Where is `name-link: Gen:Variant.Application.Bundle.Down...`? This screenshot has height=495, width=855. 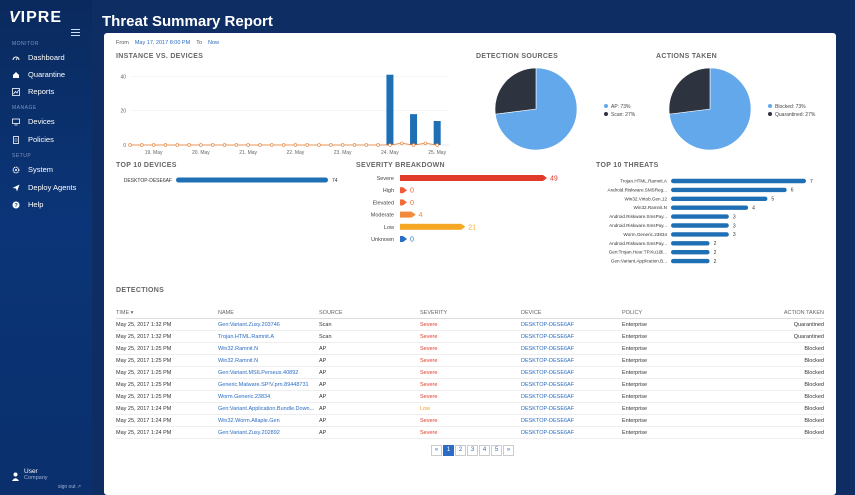 name-link: Gen:Variant.Application.Bundle.Down... is located at coordinates (266, 408).